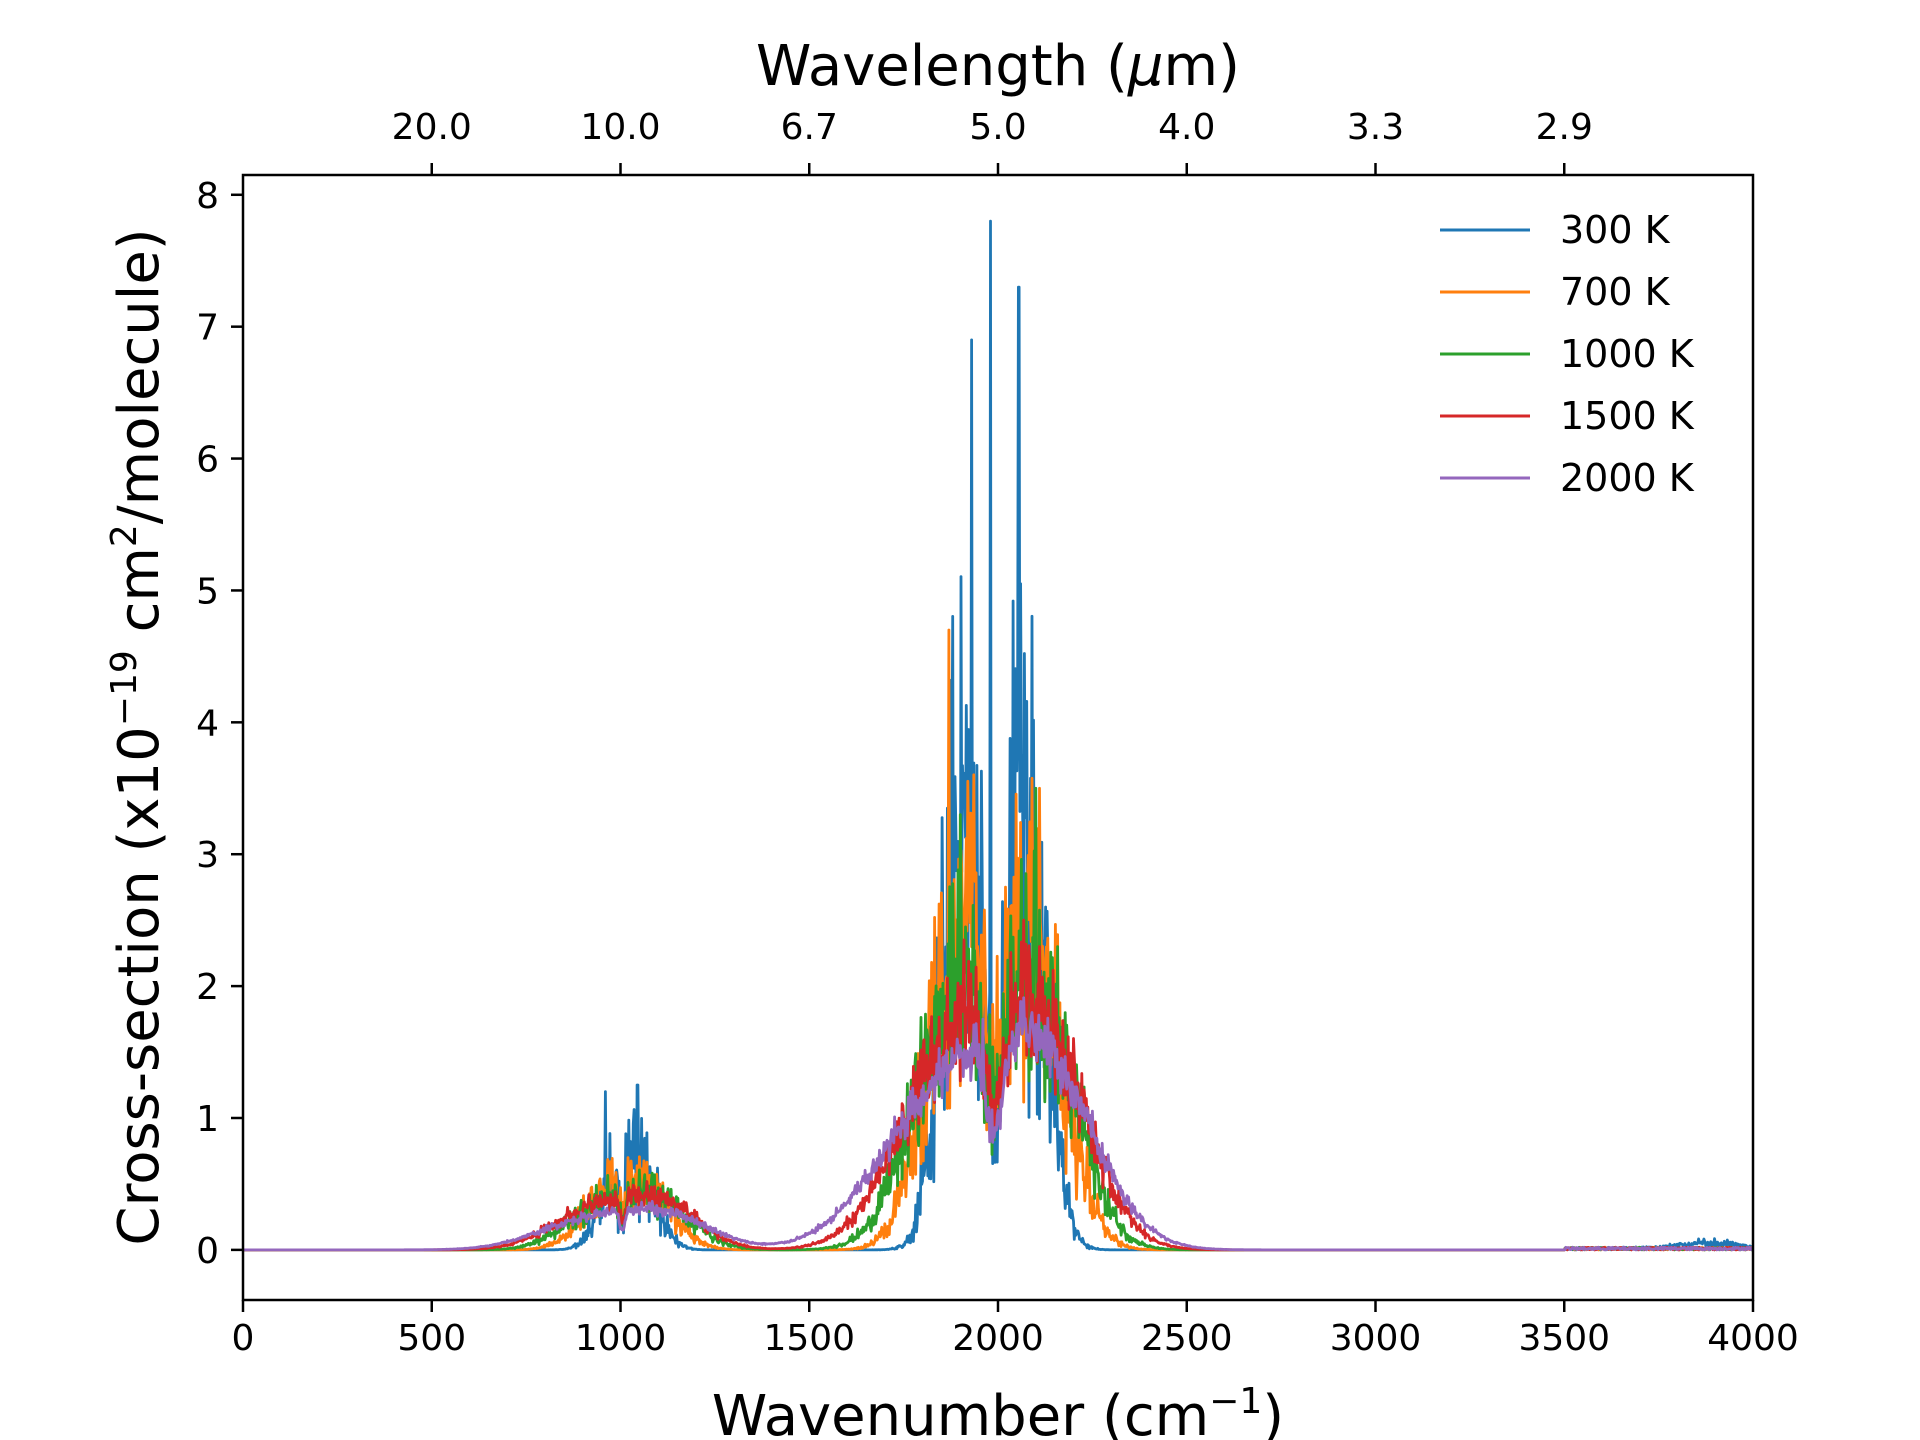 The image size is (1920, 1440). What do you see at coordinates (1615, 230) in the screenshot?
I see `legend-label: 300 K` at bounding box center [1615, 230].